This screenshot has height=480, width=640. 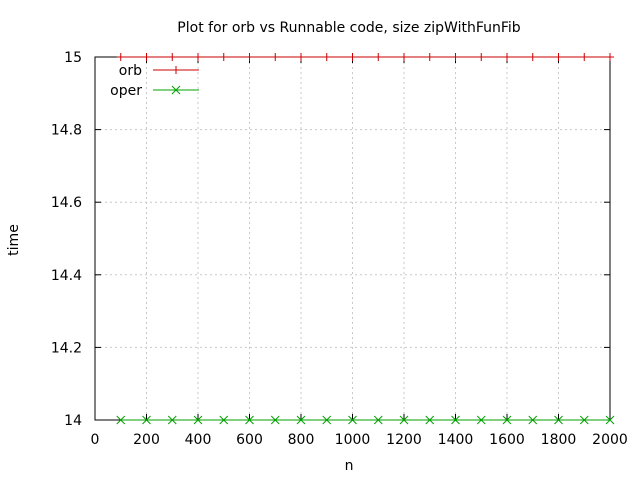 What do you see at coordinates (404, 440) in the screenshot?
I see `x-tick-label: 1200` at bounding box center [404, 440].